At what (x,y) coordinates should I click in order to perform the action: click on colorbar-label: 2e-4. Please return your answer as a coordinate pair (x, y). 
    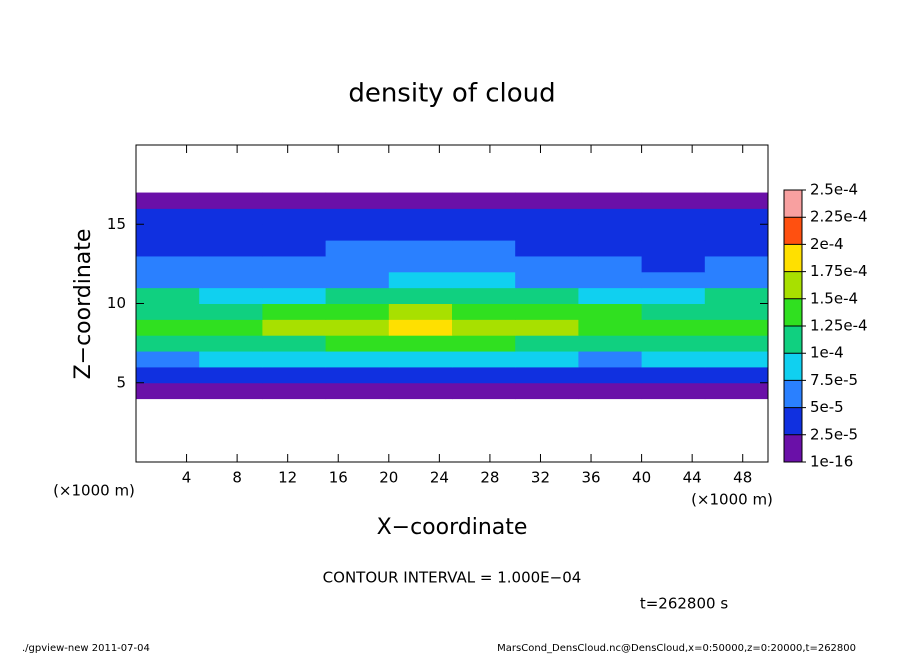
    Looking at the image, I should click on (827, 244).